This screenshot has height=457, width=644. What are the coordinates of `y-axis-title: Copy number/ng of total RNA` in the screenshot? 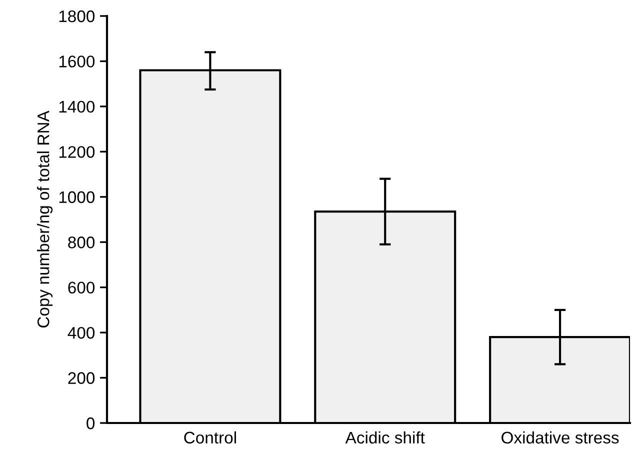 It's located at (45, 219).